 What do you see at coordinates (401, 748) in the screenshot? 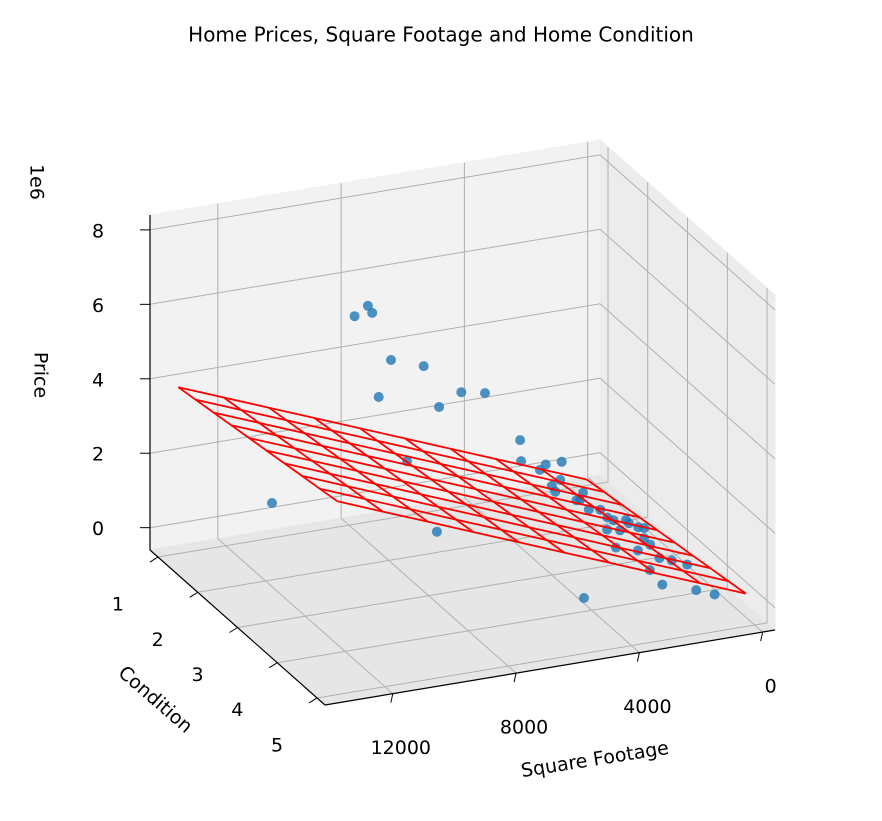
I see `x-tick-label: 12000` at bounding box center [401, 748].